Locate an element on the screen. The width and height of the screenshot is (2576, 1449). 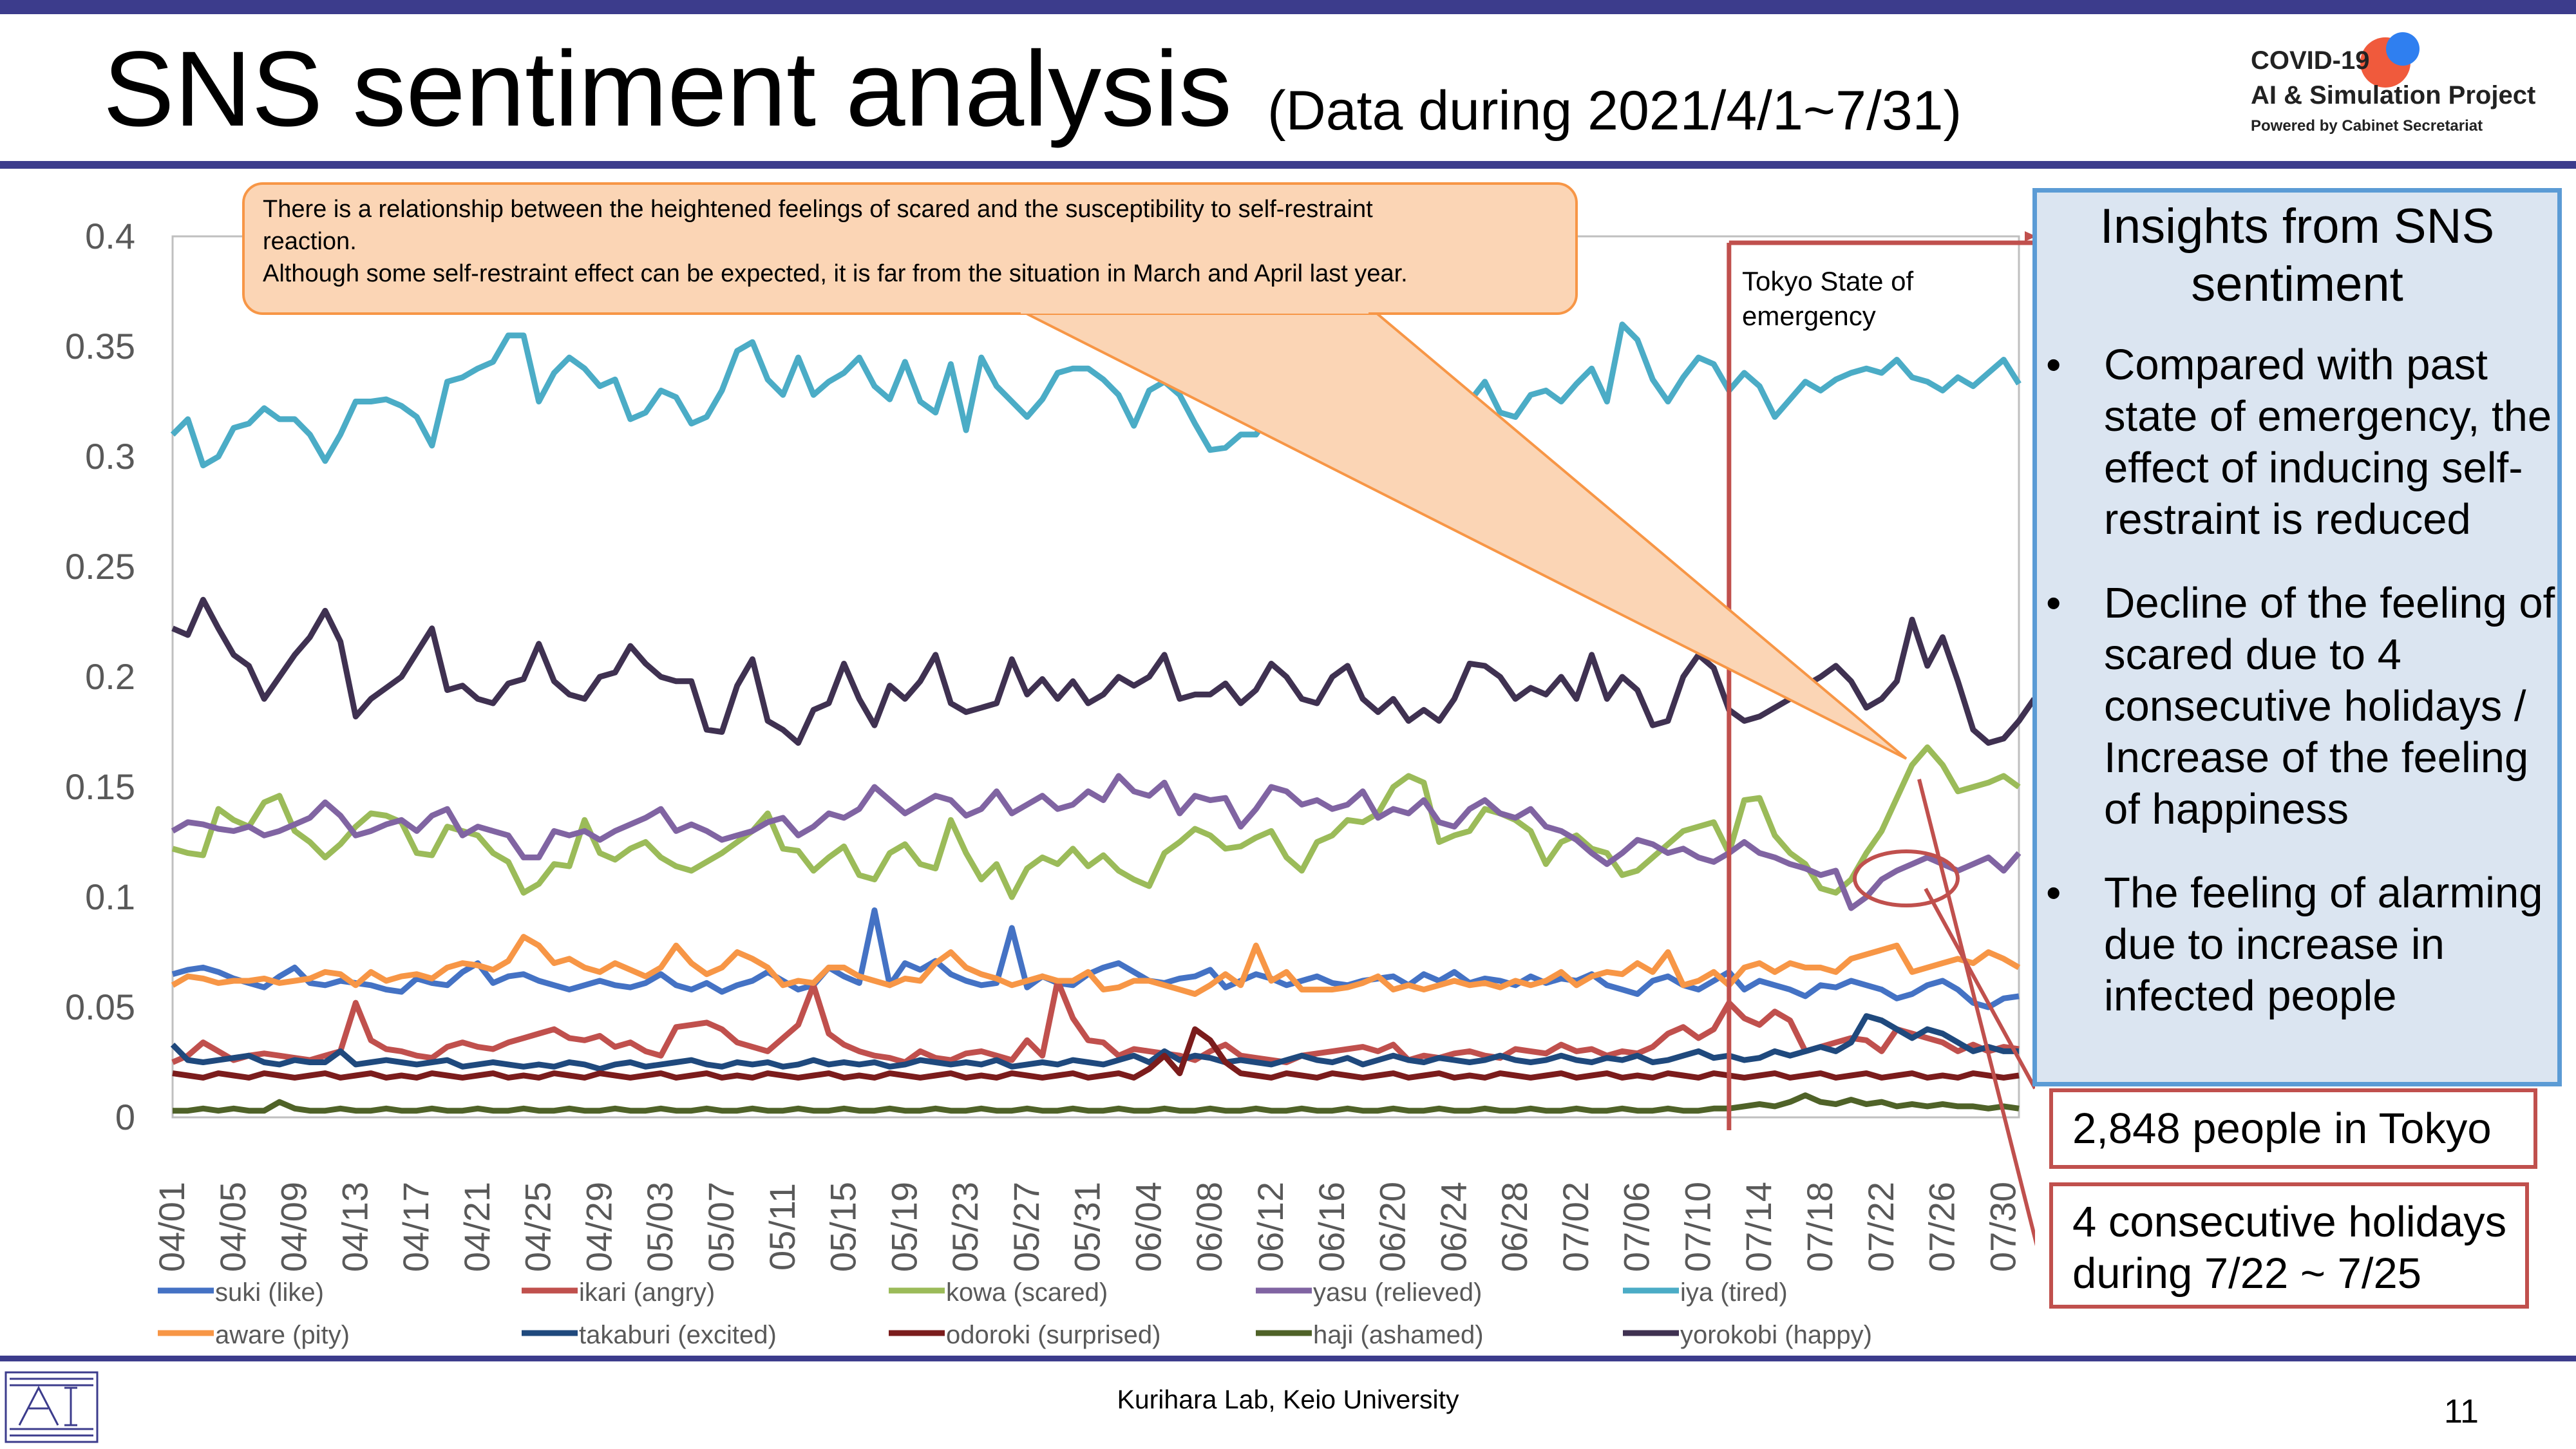
slide-subtitle: (Data during 2021/4/1~7/31) is located at coordinates (1614, 111).